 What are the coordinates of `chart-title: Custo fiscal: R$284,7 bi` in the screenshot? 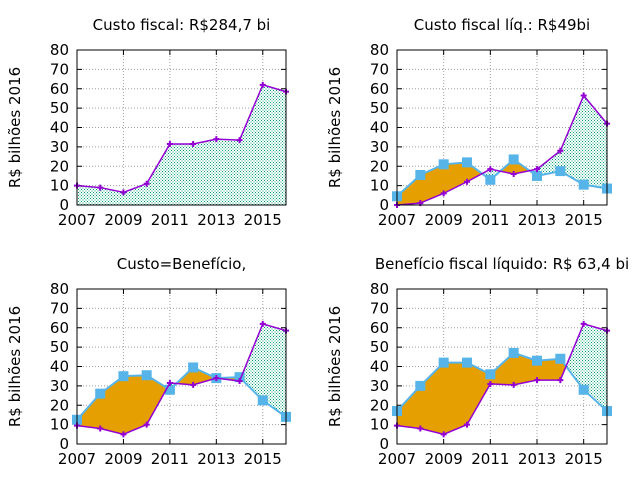 It's located at (182, 25).